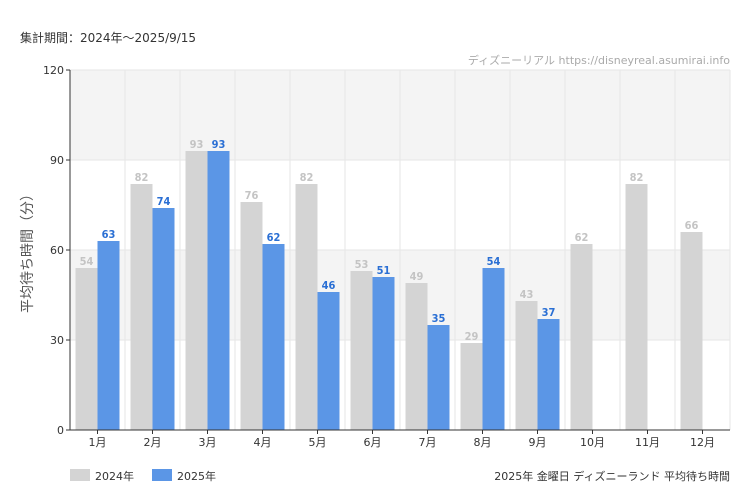  Describe the element at coordinates (28, 250) in the screenshot. I see `y-axis-label: 平均待ち時間（分）` at that location.